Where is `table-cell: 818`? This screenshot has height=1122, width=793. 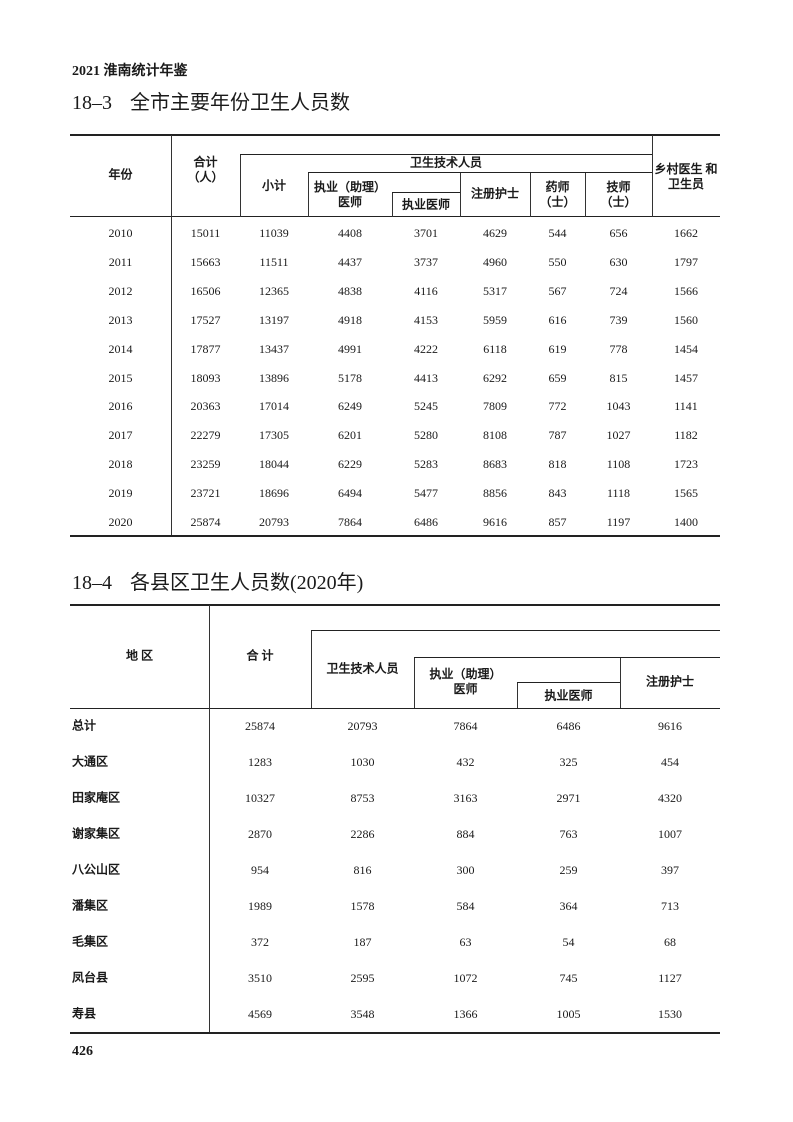 table-cell: 818 is located at coordinates (557, 464).